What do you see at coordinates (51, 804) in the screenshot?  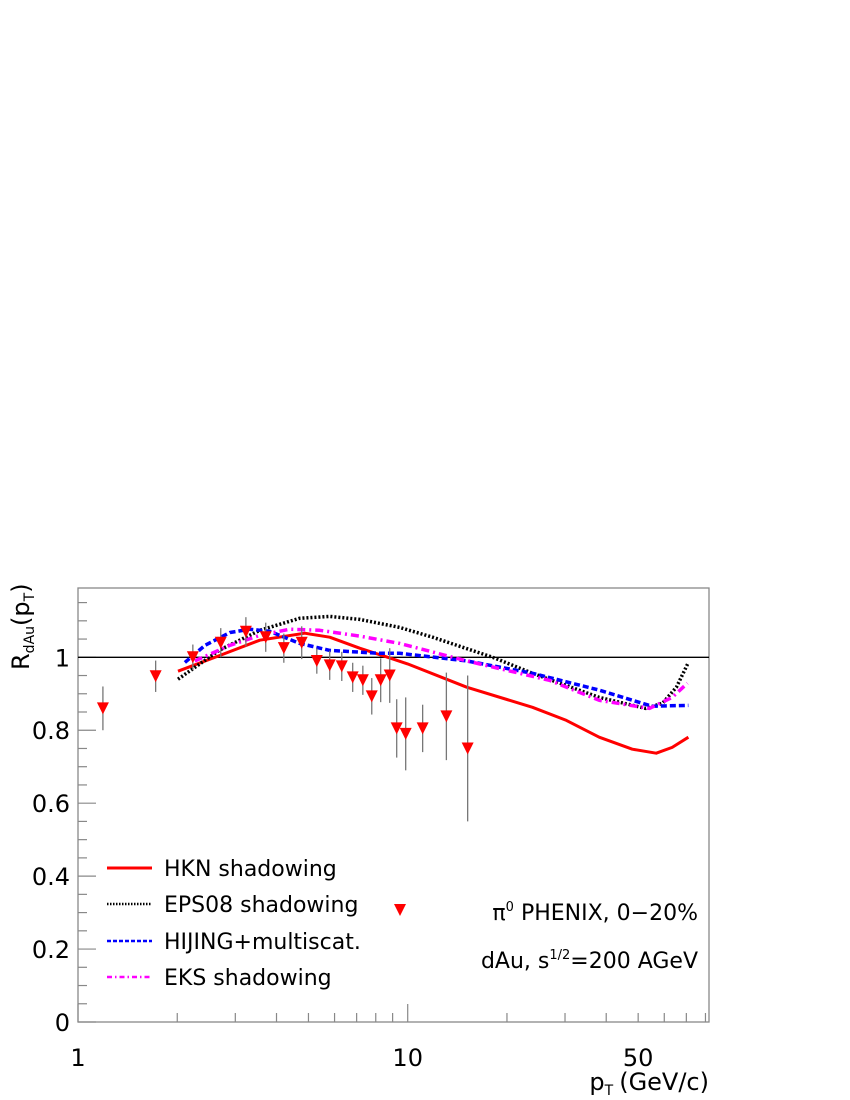 I see `y-tick-label: 0.6` at bounding box center [51, 804].